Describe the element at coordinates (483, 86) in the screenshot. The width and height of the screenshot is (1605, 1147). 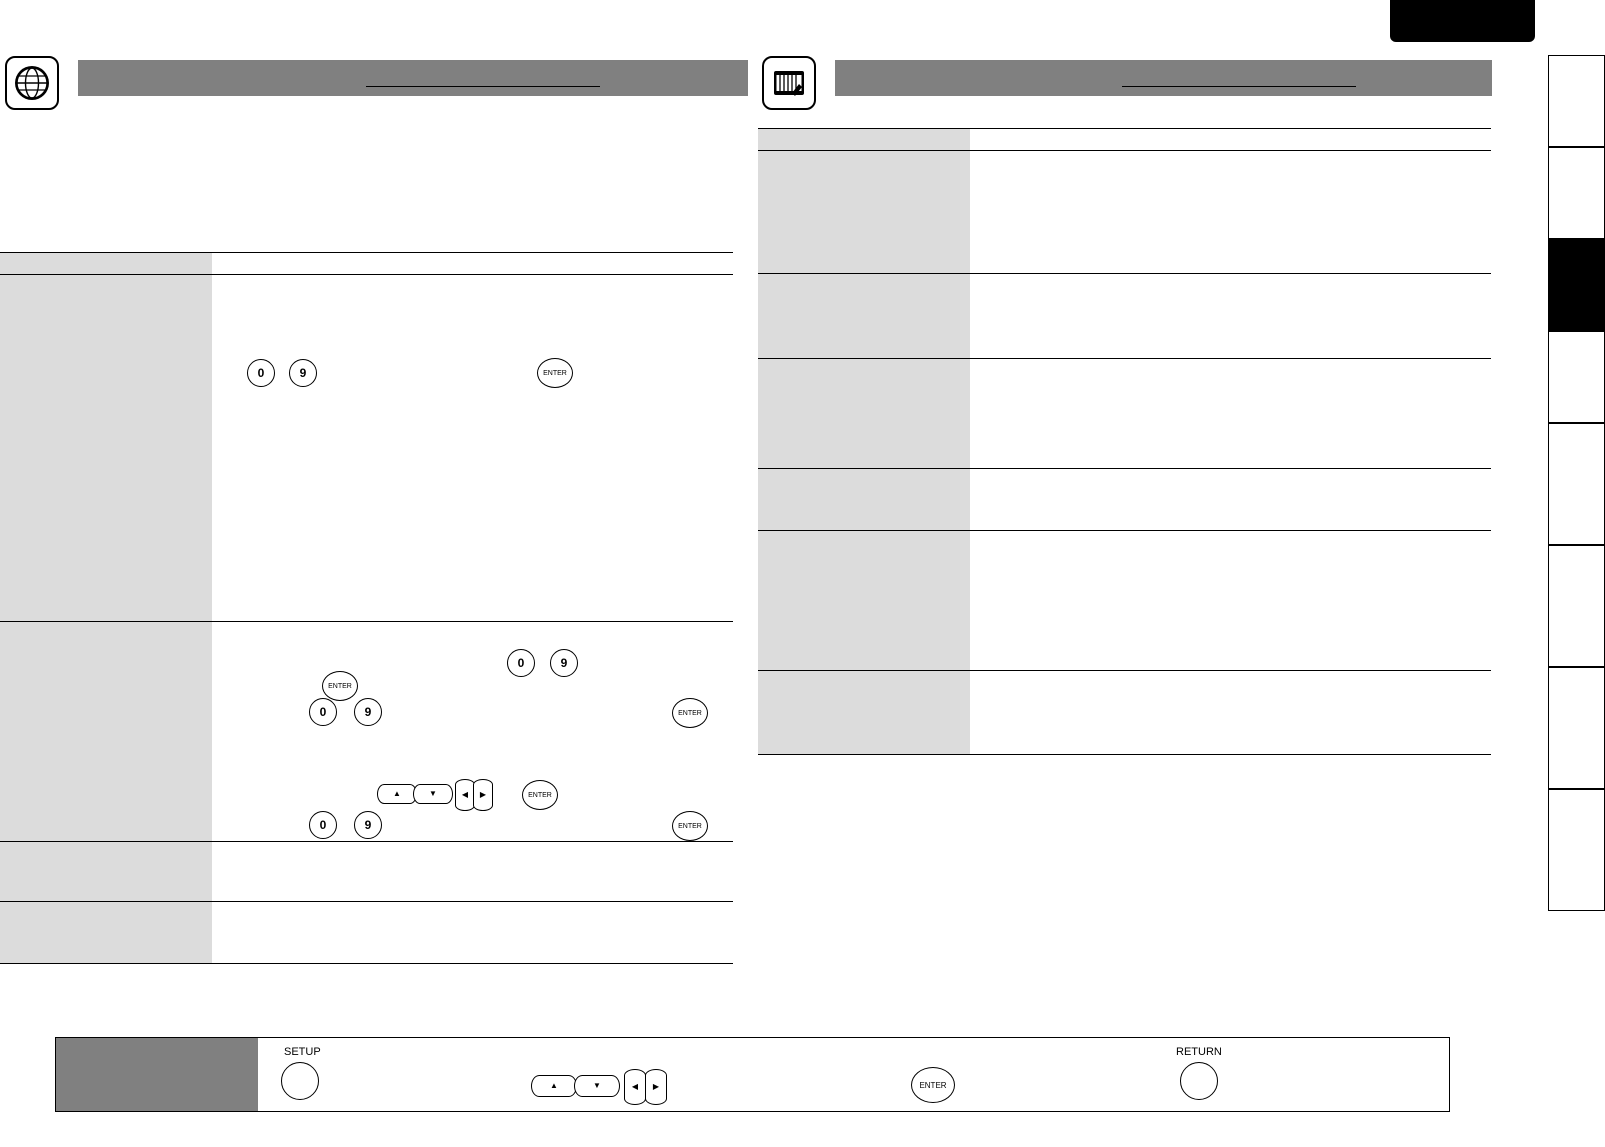
I see `left-section-title-rule` at that location.